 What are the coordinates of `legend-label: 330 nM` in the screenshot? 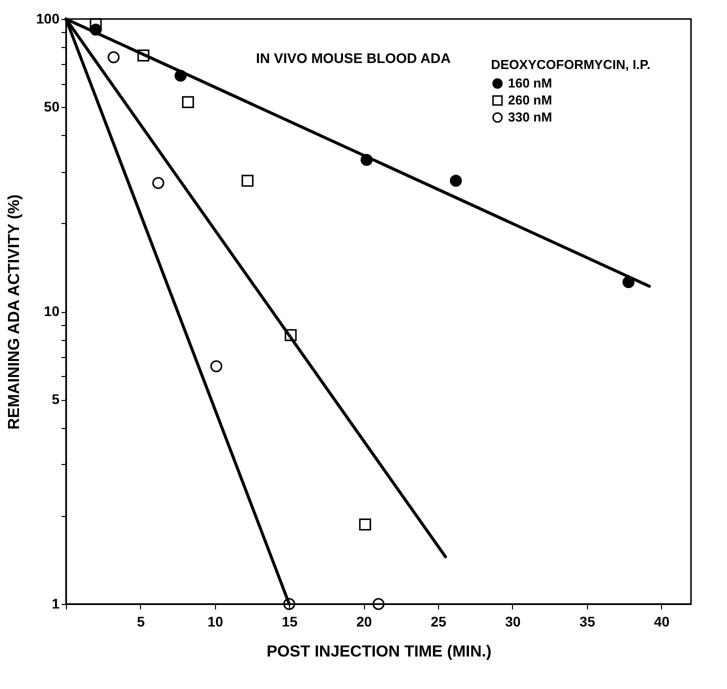 It's located at (530, 117).